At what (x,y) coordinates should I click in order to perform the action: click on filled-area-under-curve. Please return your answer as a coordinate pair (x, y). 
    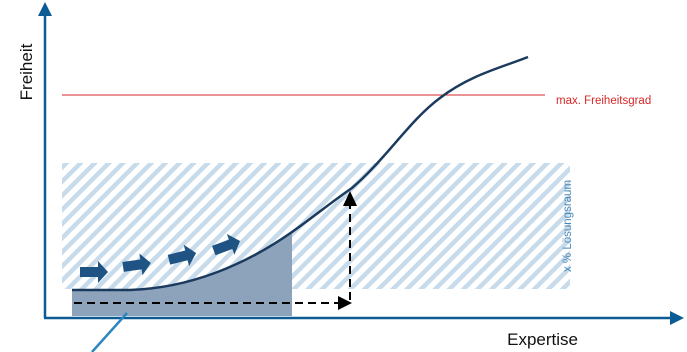
    Looking at the image, I should click on (182, 274).